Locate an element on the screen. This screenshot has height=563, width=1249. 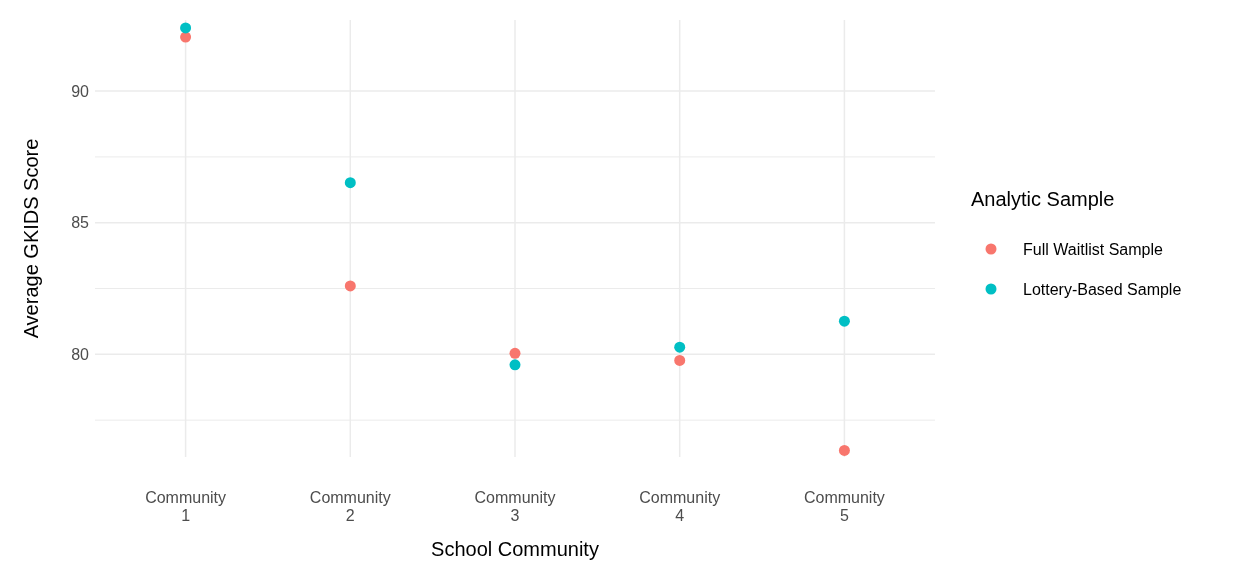
legend-label: Lottery-Based Sample is located at coordinates (1102, 289).